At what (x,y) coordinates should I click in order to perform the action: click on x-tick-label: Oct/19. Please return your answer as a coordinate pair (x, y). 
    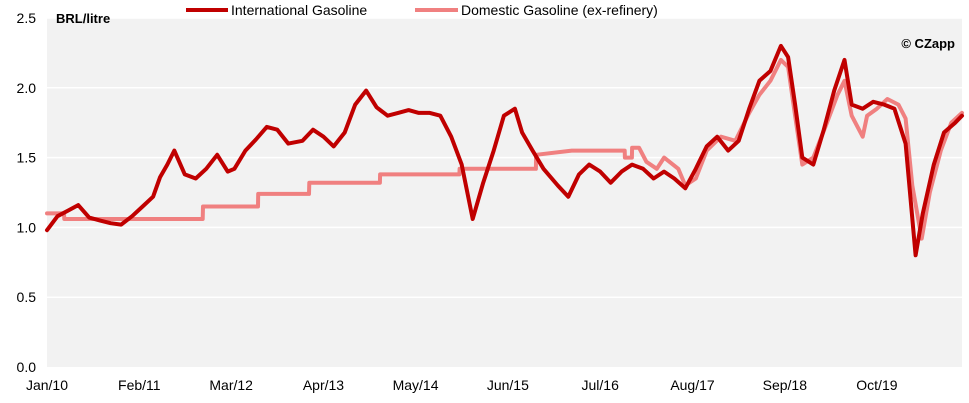
    Looking at the image, I should click on (876, 385).